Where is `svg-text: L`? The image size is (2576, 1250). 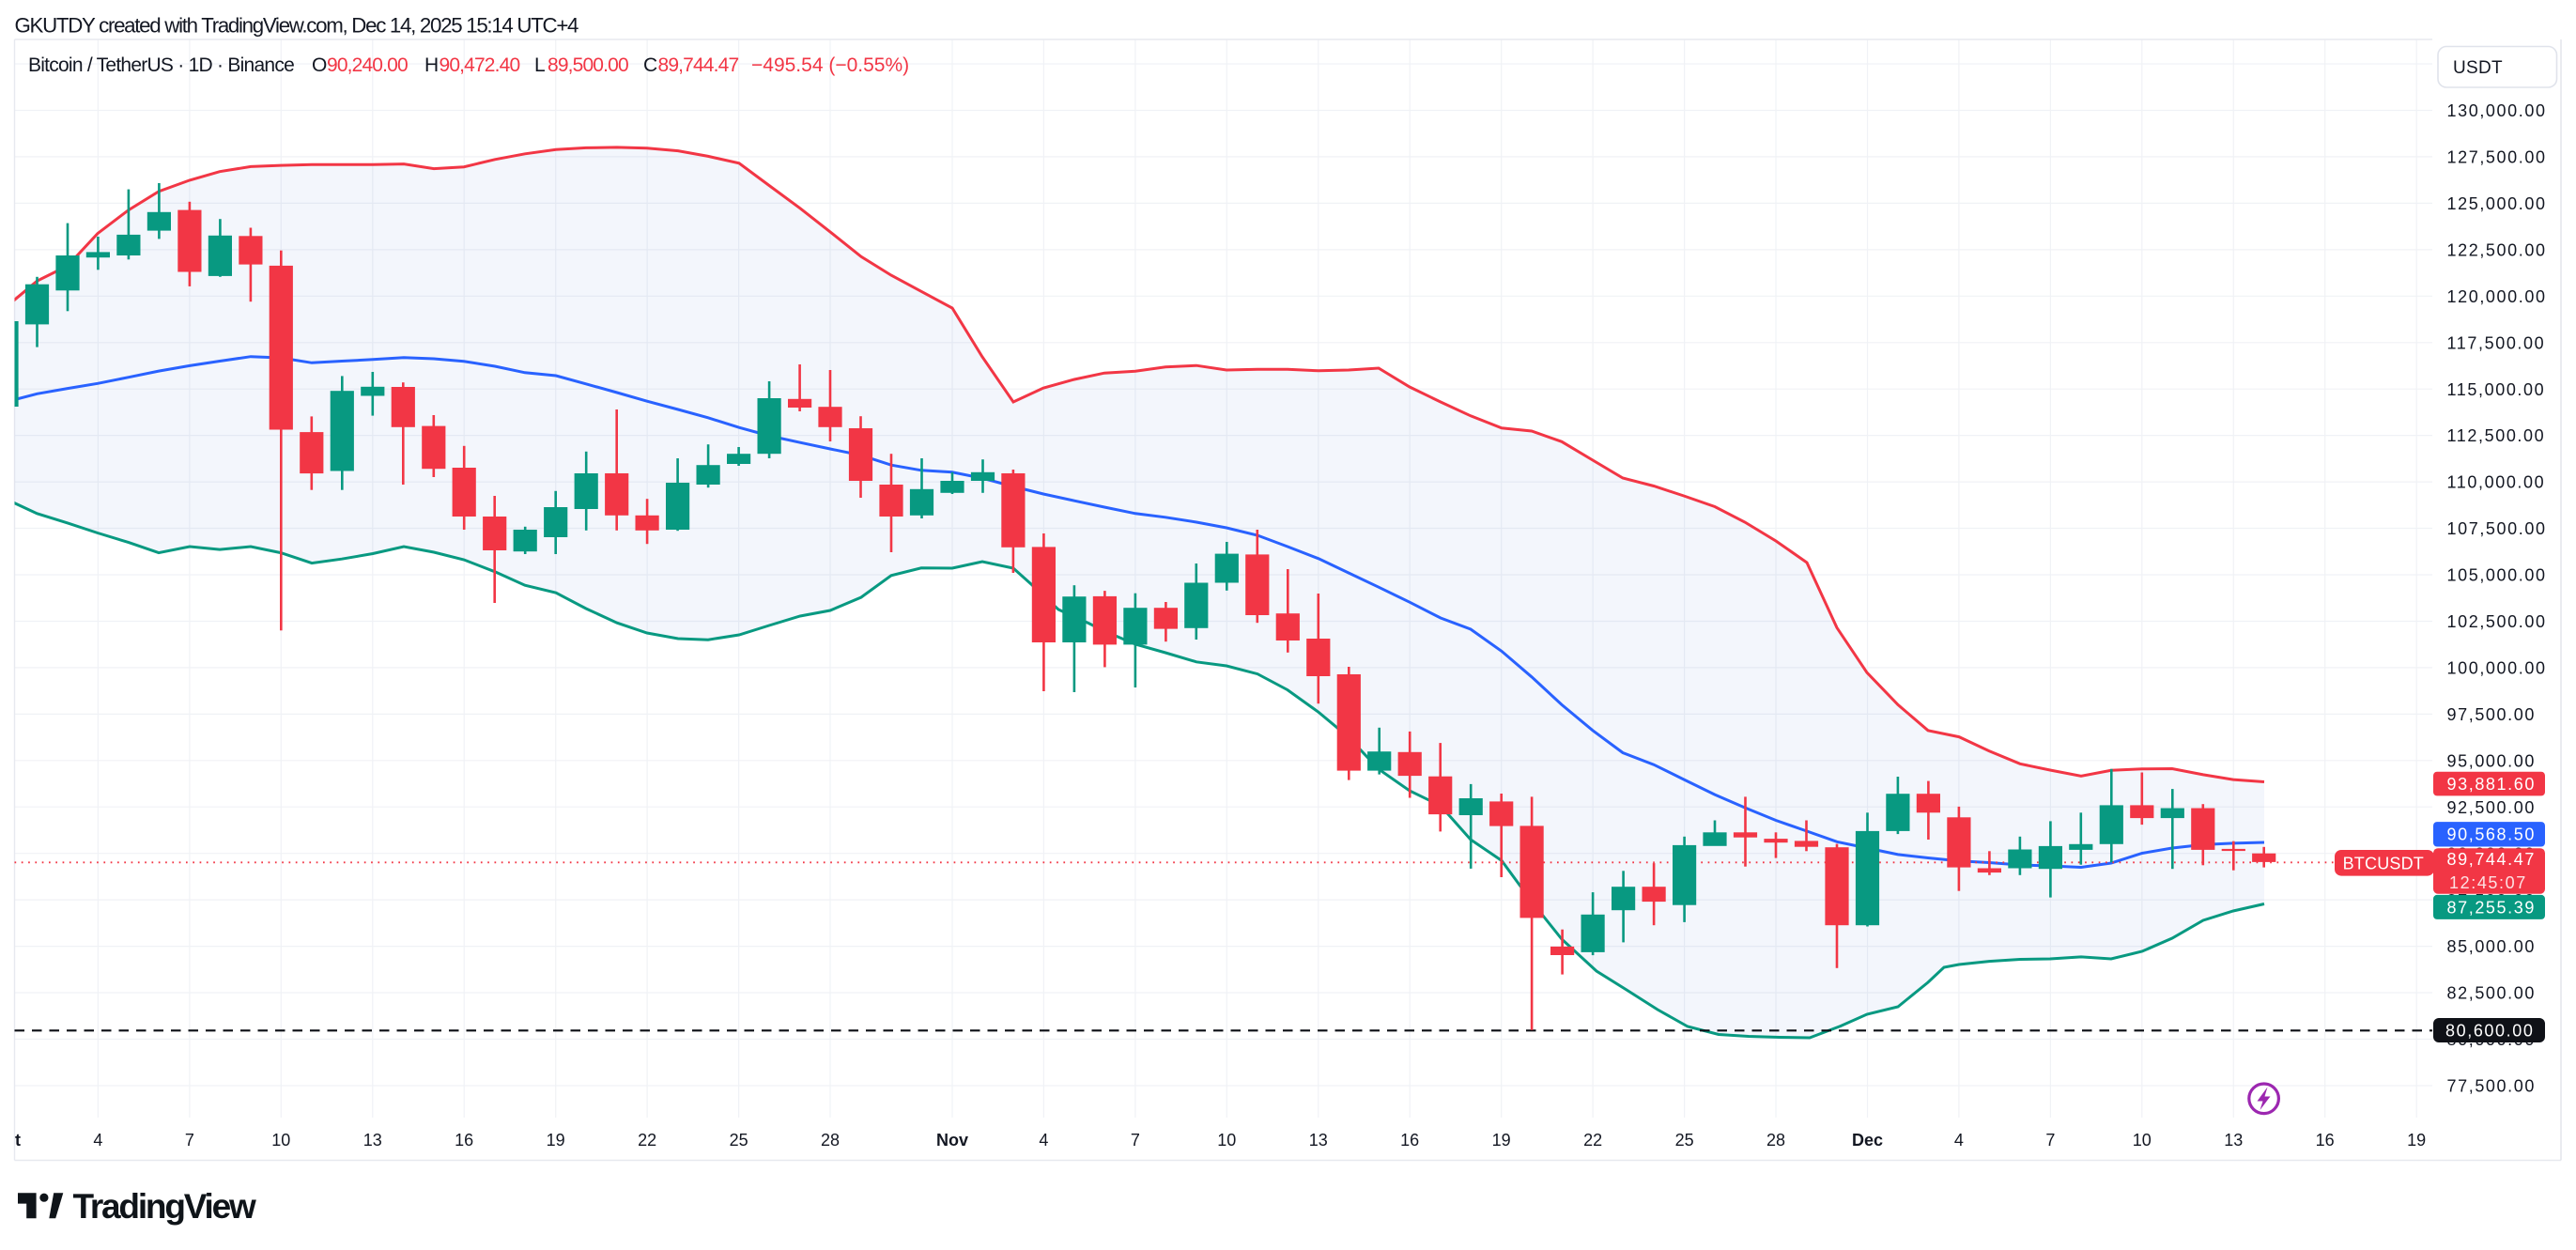
svg-text: L is located at coordinates (539, 65).